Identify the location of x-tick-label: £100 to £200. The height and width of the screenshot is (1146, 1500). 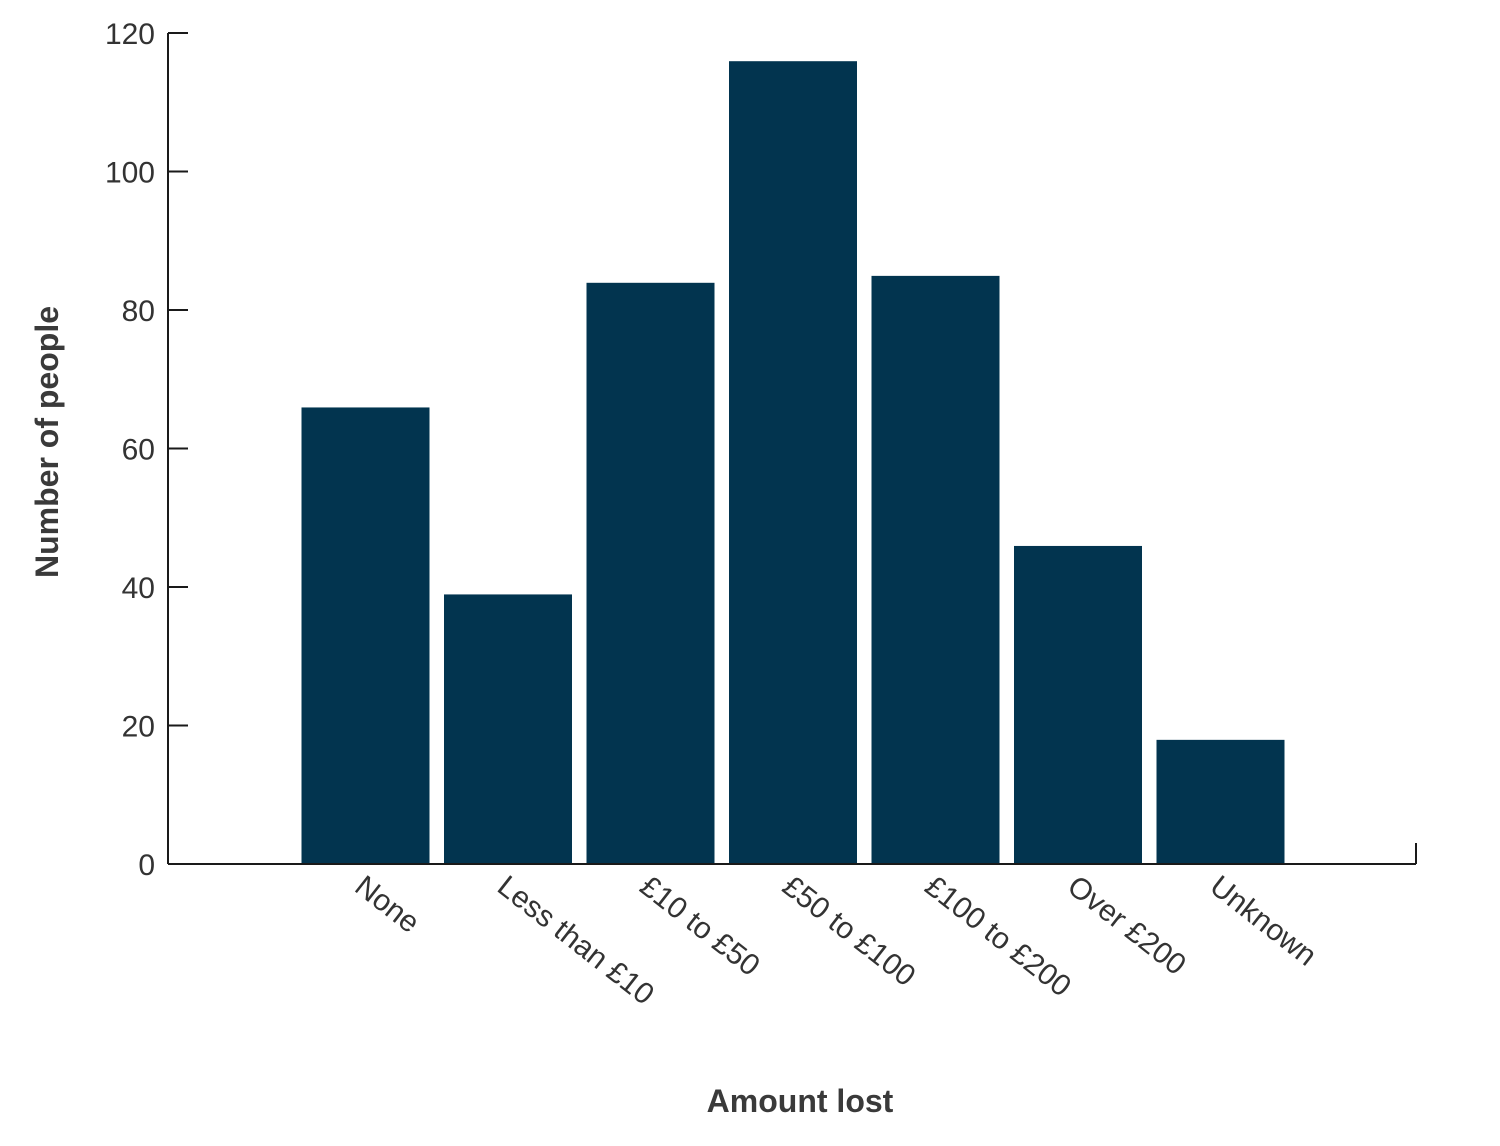
(998, 937).